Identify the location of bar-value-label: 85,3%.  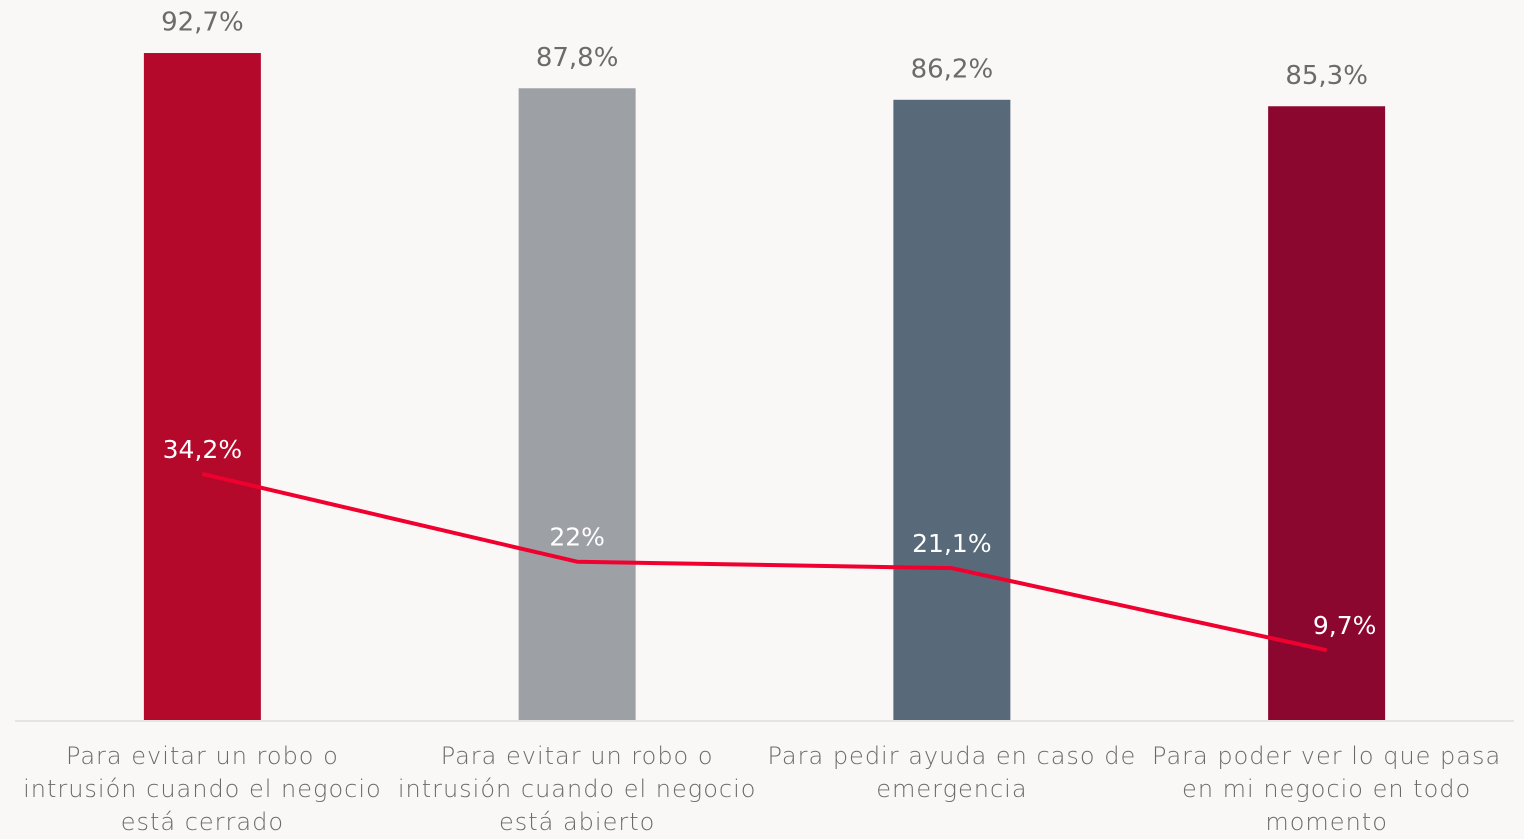
(1326, 76).